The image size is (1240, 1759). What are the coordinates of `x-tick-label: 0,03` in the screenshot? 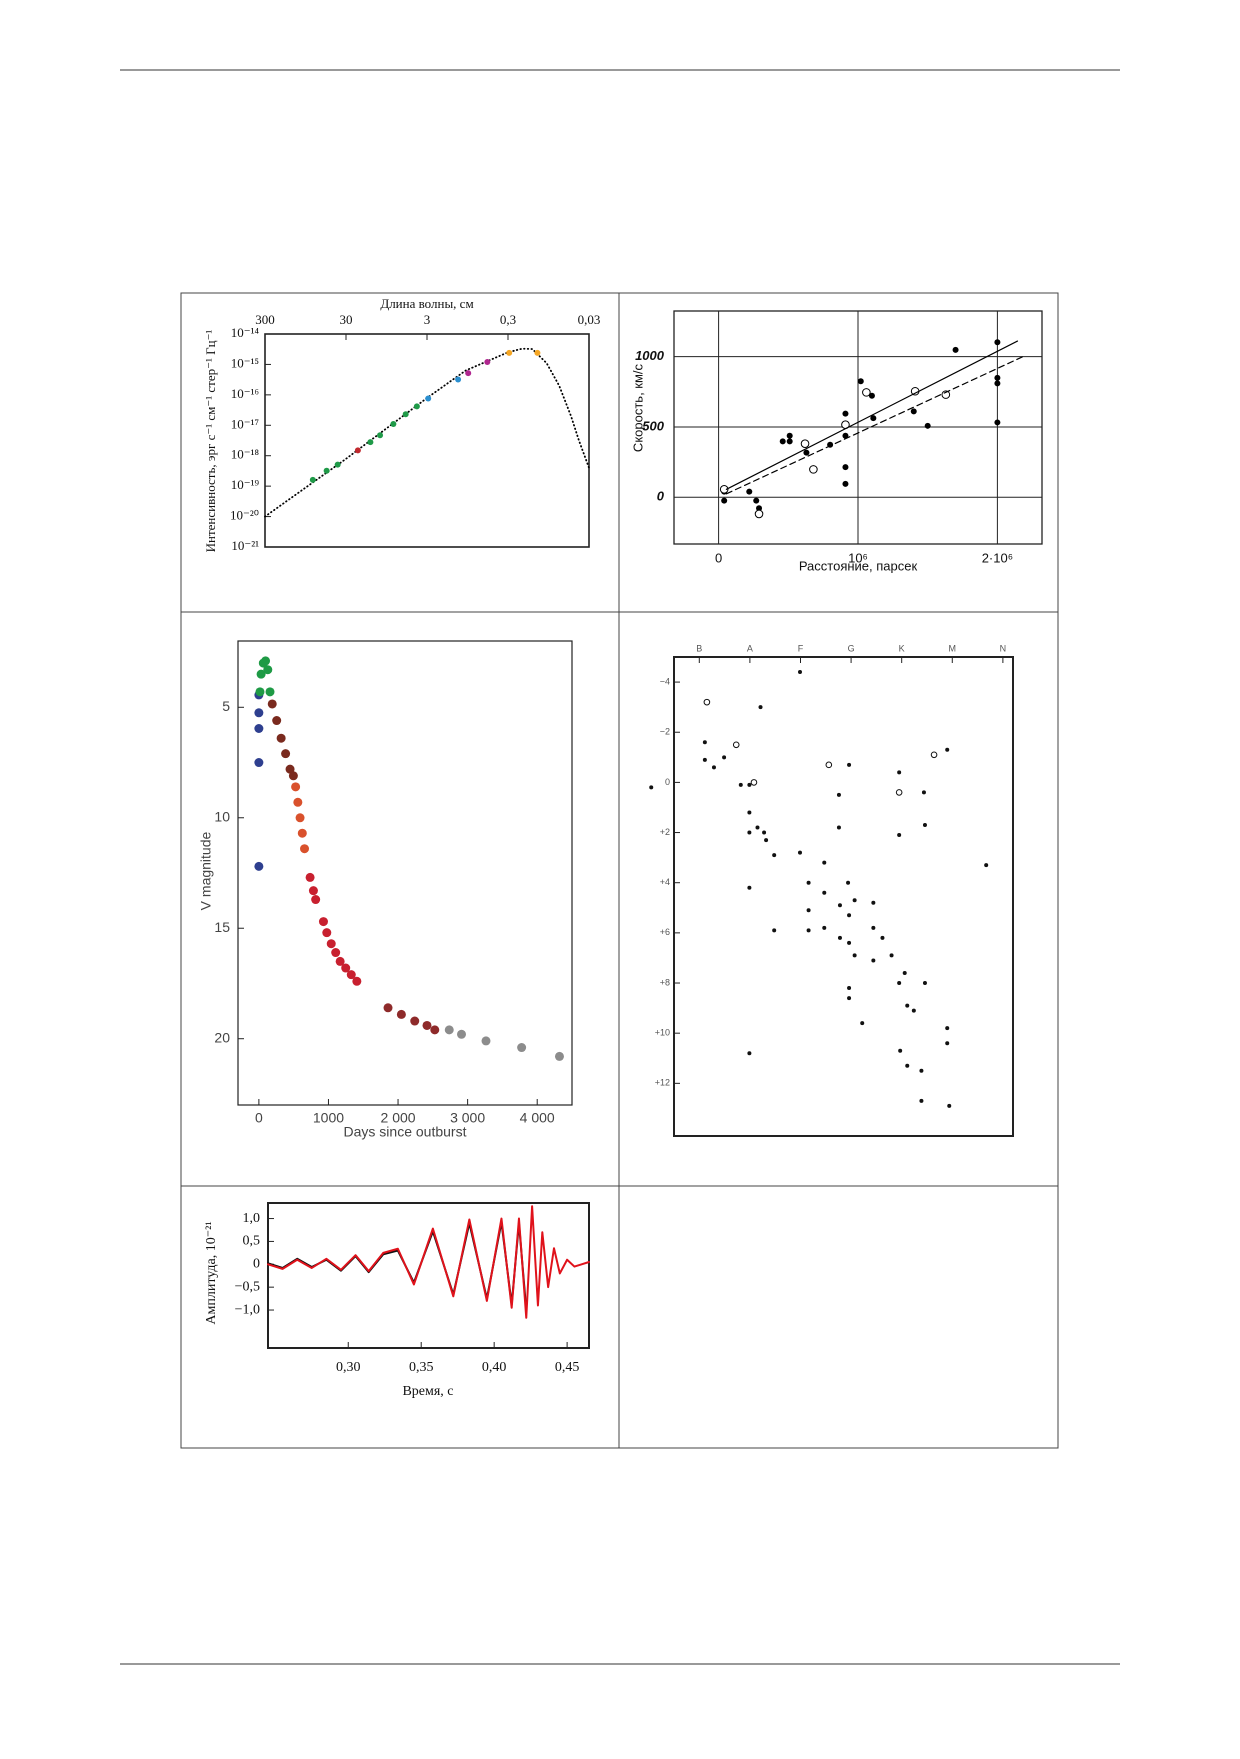 It's located at (589, 319).